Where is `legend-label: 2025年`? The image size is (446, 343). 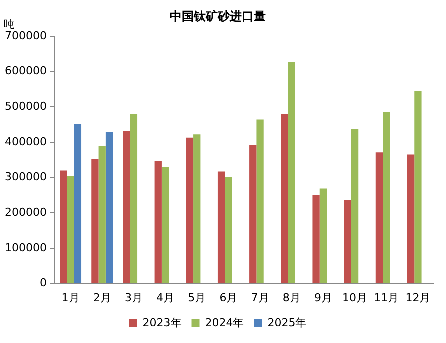
legend-label: 2025年 is located at coordinates (287, 323).